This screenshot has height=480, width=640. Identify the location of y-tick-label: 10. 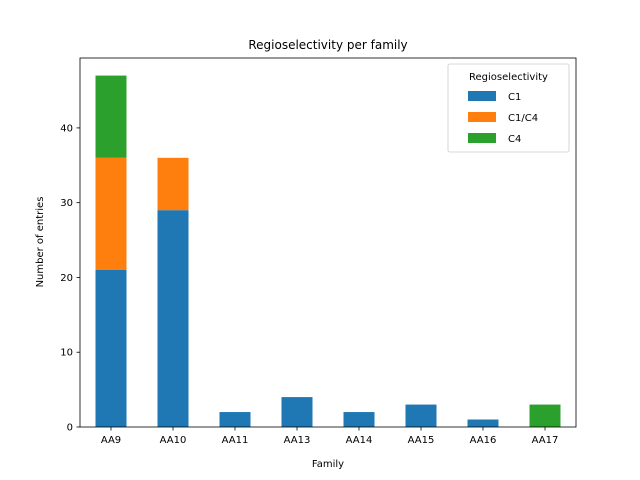
(66, 353).